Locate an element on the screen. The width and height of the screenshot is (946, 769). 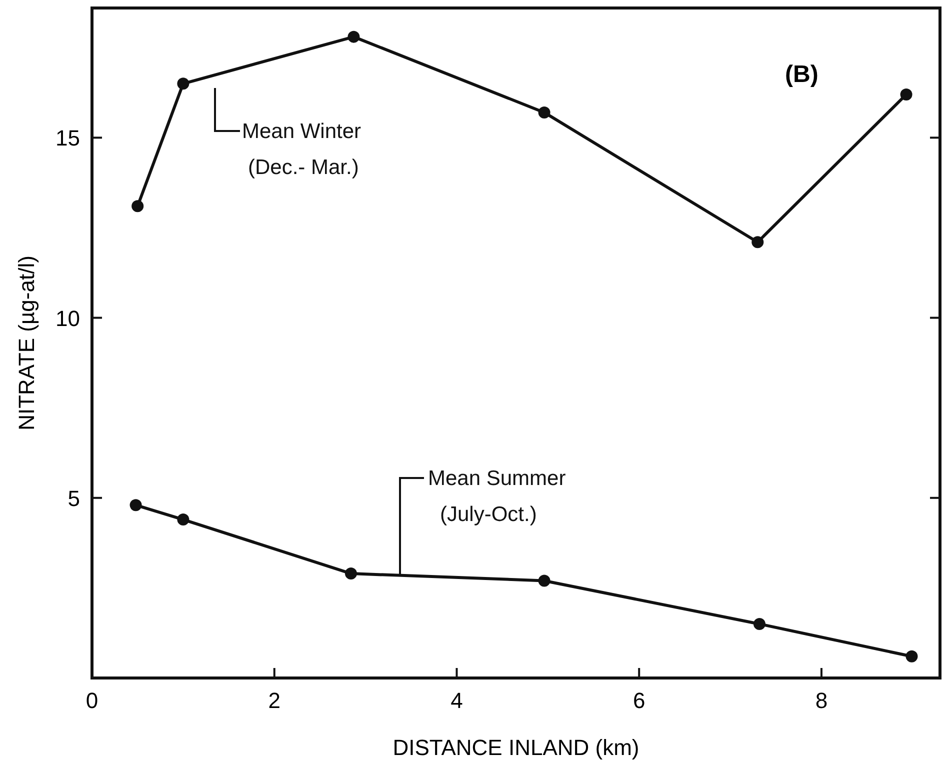
x-tick-label: 0 is located at coordinates (92, 700).